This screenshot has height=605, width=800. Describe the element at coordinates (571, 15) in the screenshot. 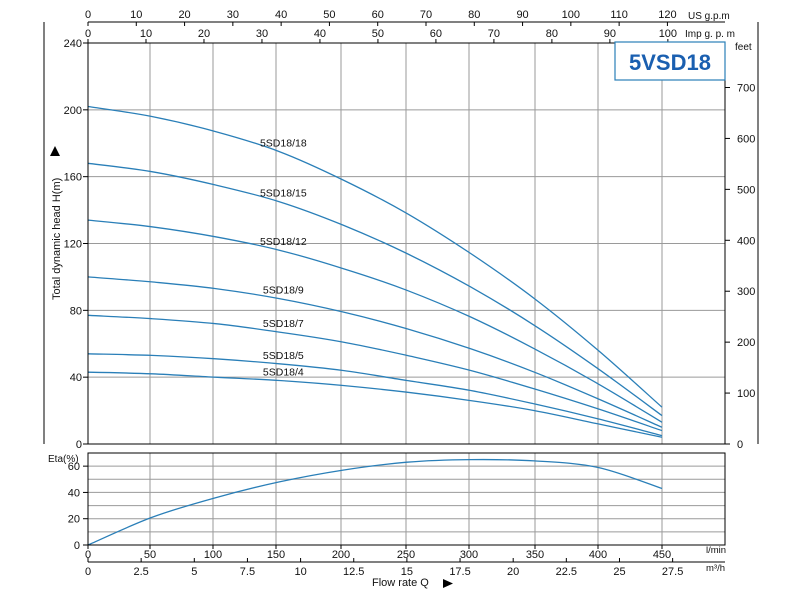

I see `us-gpm-tick-label: 100` at that location.